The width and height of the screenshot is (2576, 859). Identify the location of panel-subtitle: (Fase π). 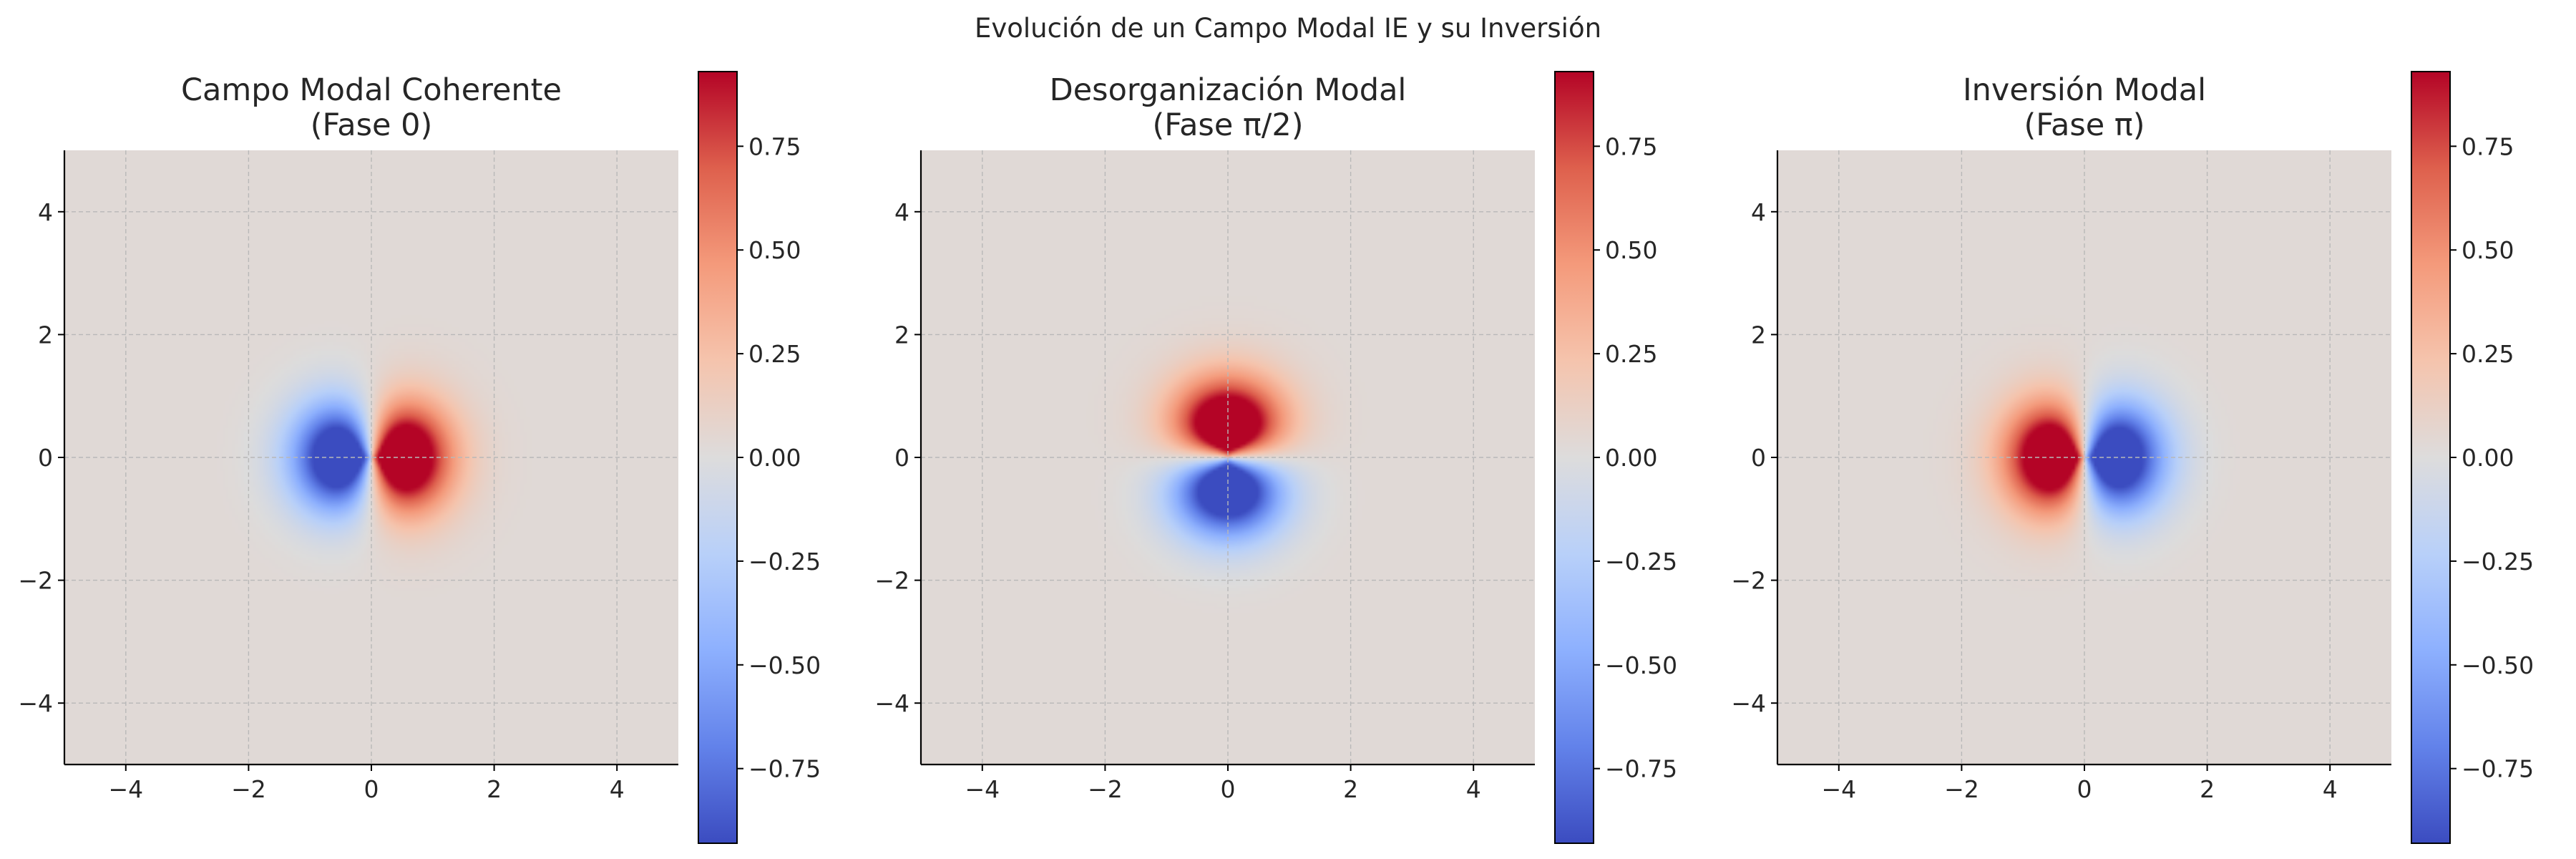
(2084, 125).